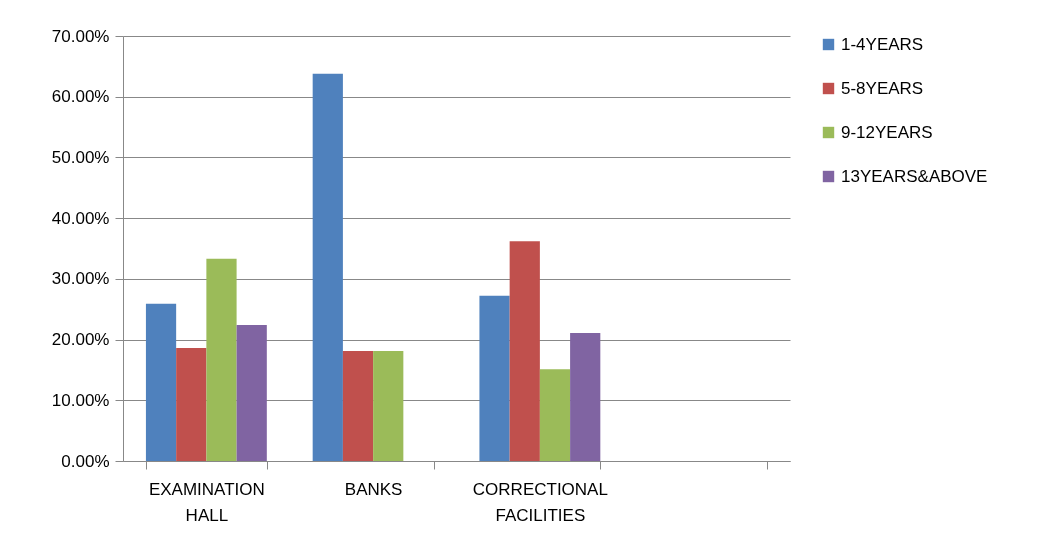  Describe the element at coordinates (887, 132) in the screenshot. I see `legend-label: 9-12YEARS` at that location.